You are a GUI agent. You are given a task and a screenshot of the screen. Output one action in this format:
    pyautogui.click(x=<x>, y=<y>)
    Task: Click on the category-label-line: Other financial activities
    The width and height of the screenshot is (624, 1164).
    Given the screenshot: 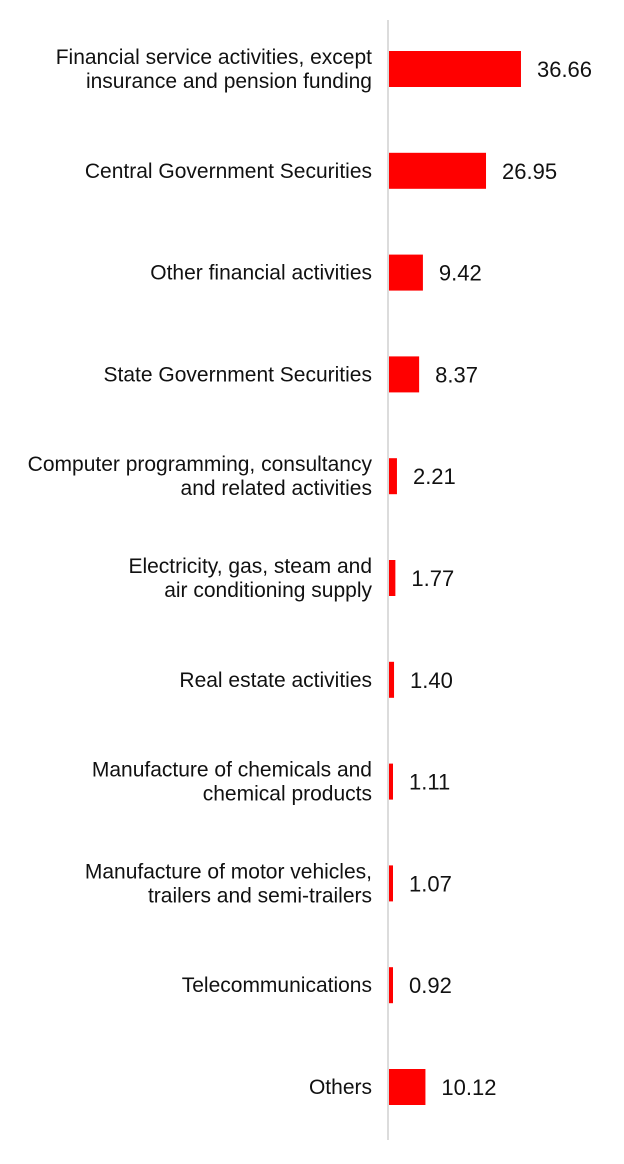 What is the action you would take?
    pyautogui.click(x=261, y=273)
    